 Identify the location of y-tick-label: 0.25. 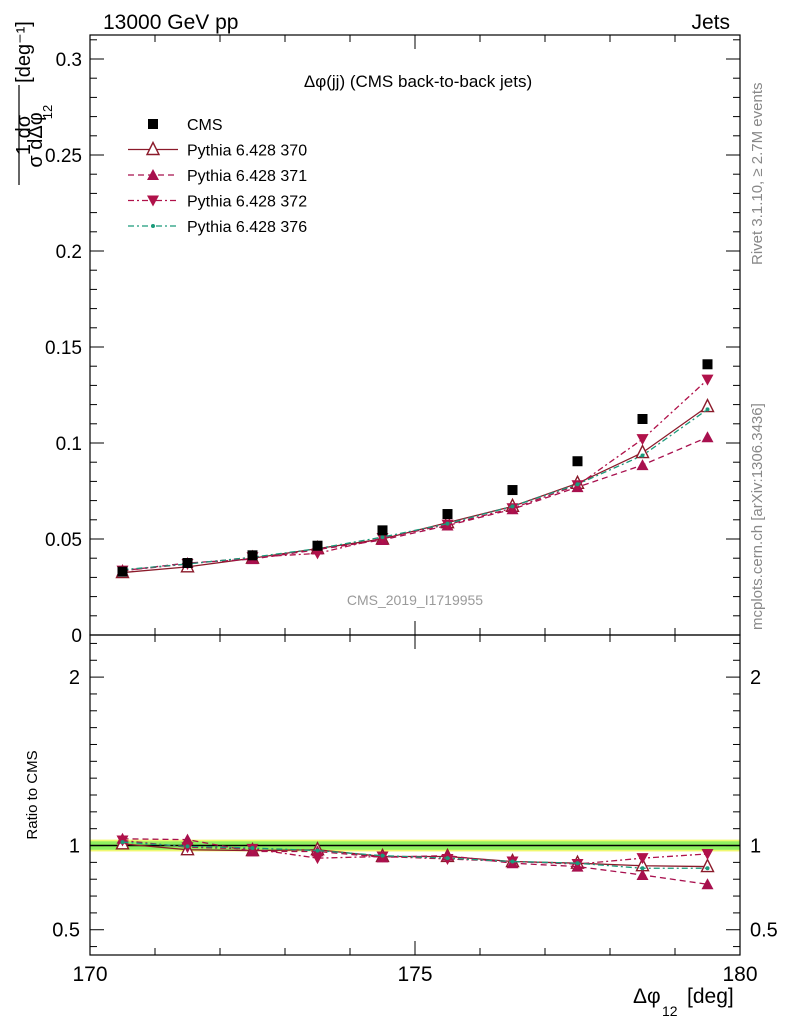
(63, 156).